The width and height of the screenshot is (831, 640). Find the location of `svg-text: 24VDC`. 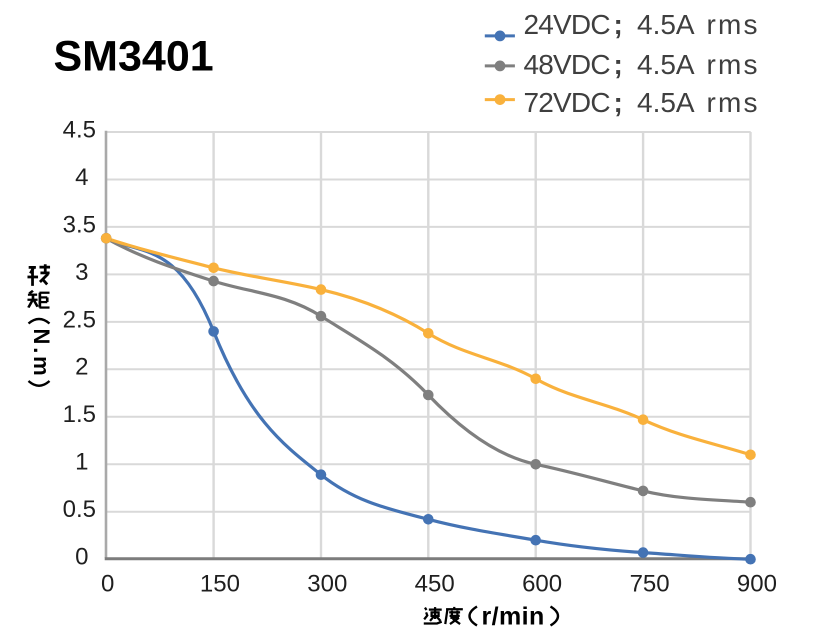

svg-text: 24VDC is located at coordinates (567, 24).